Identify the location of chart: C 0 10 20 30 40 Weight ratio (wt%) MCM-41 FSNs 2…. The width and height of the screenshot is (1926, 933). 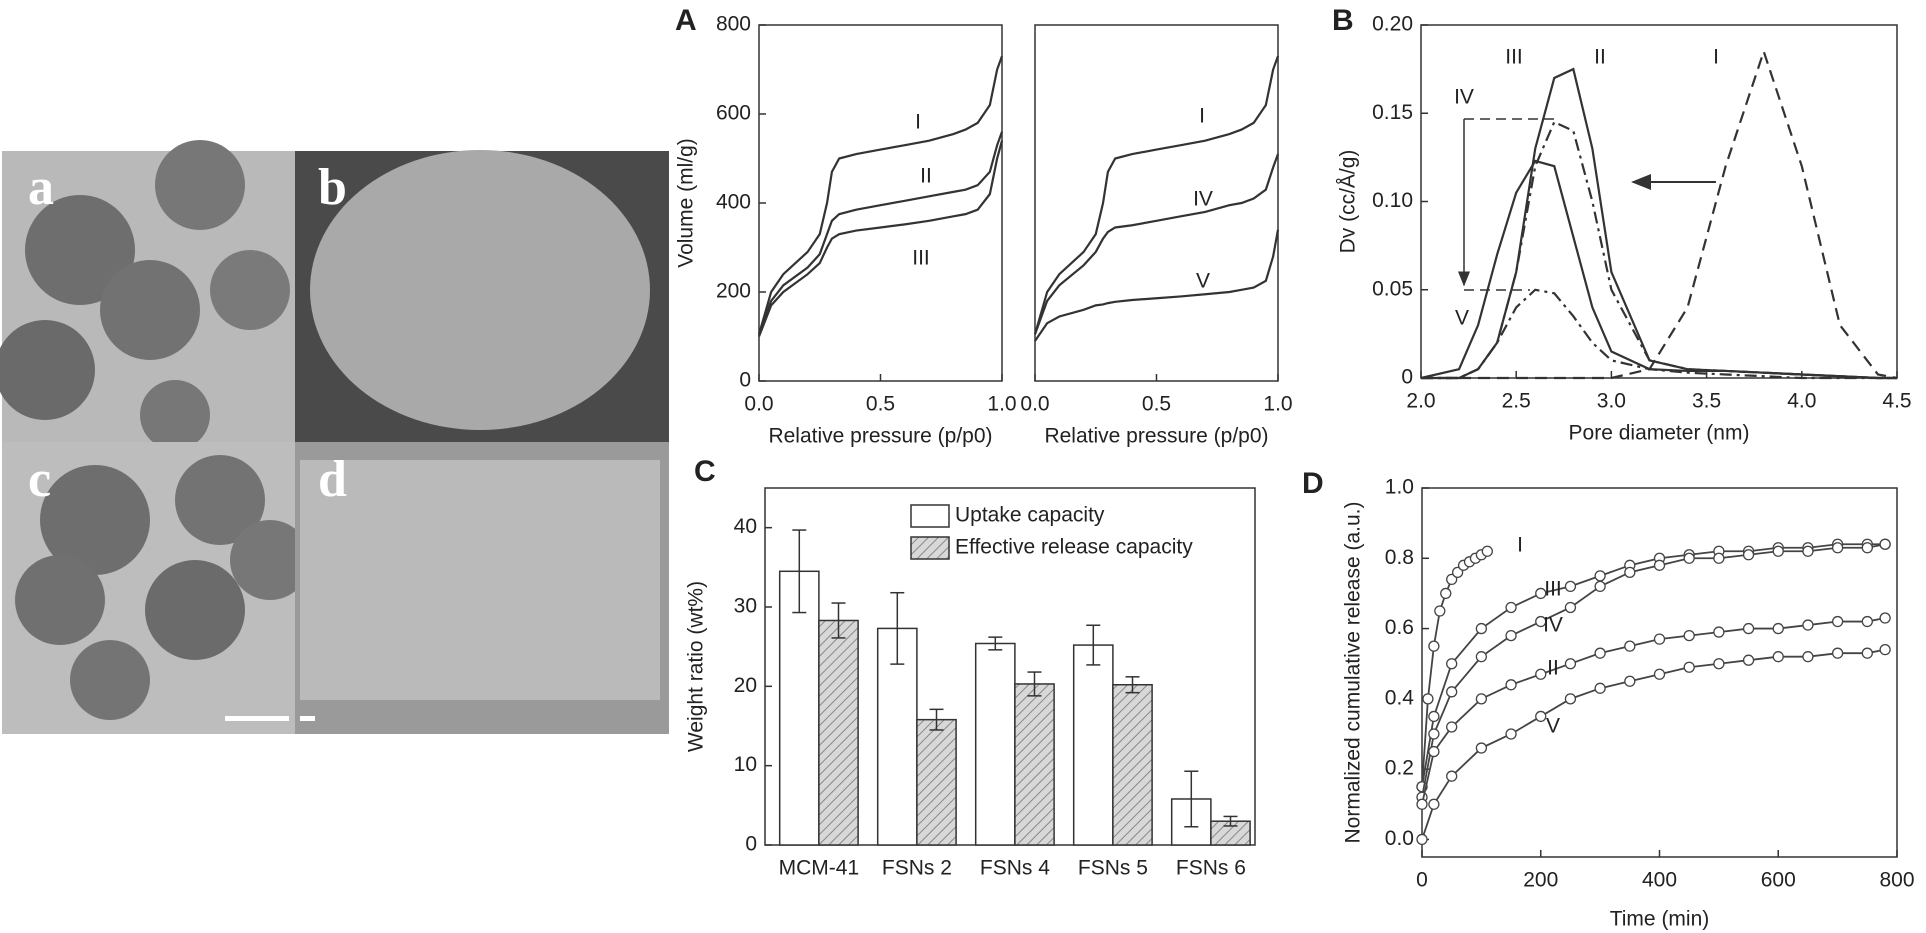
(970, 667).